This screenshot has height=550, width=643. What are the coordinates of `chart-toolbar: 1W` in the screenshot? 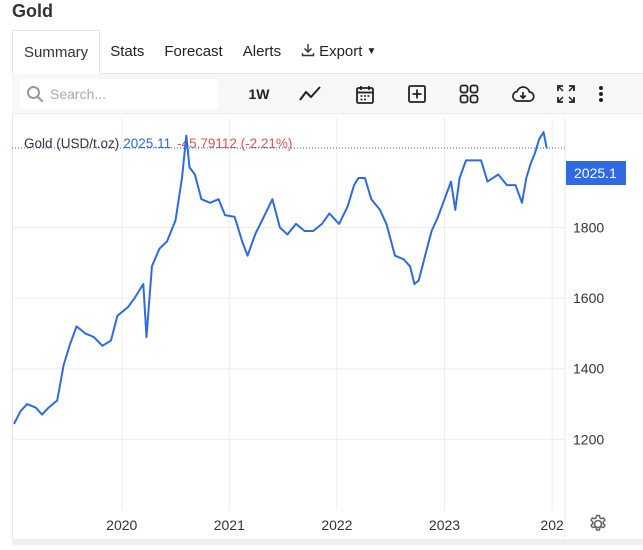 It's located at (327, 94).